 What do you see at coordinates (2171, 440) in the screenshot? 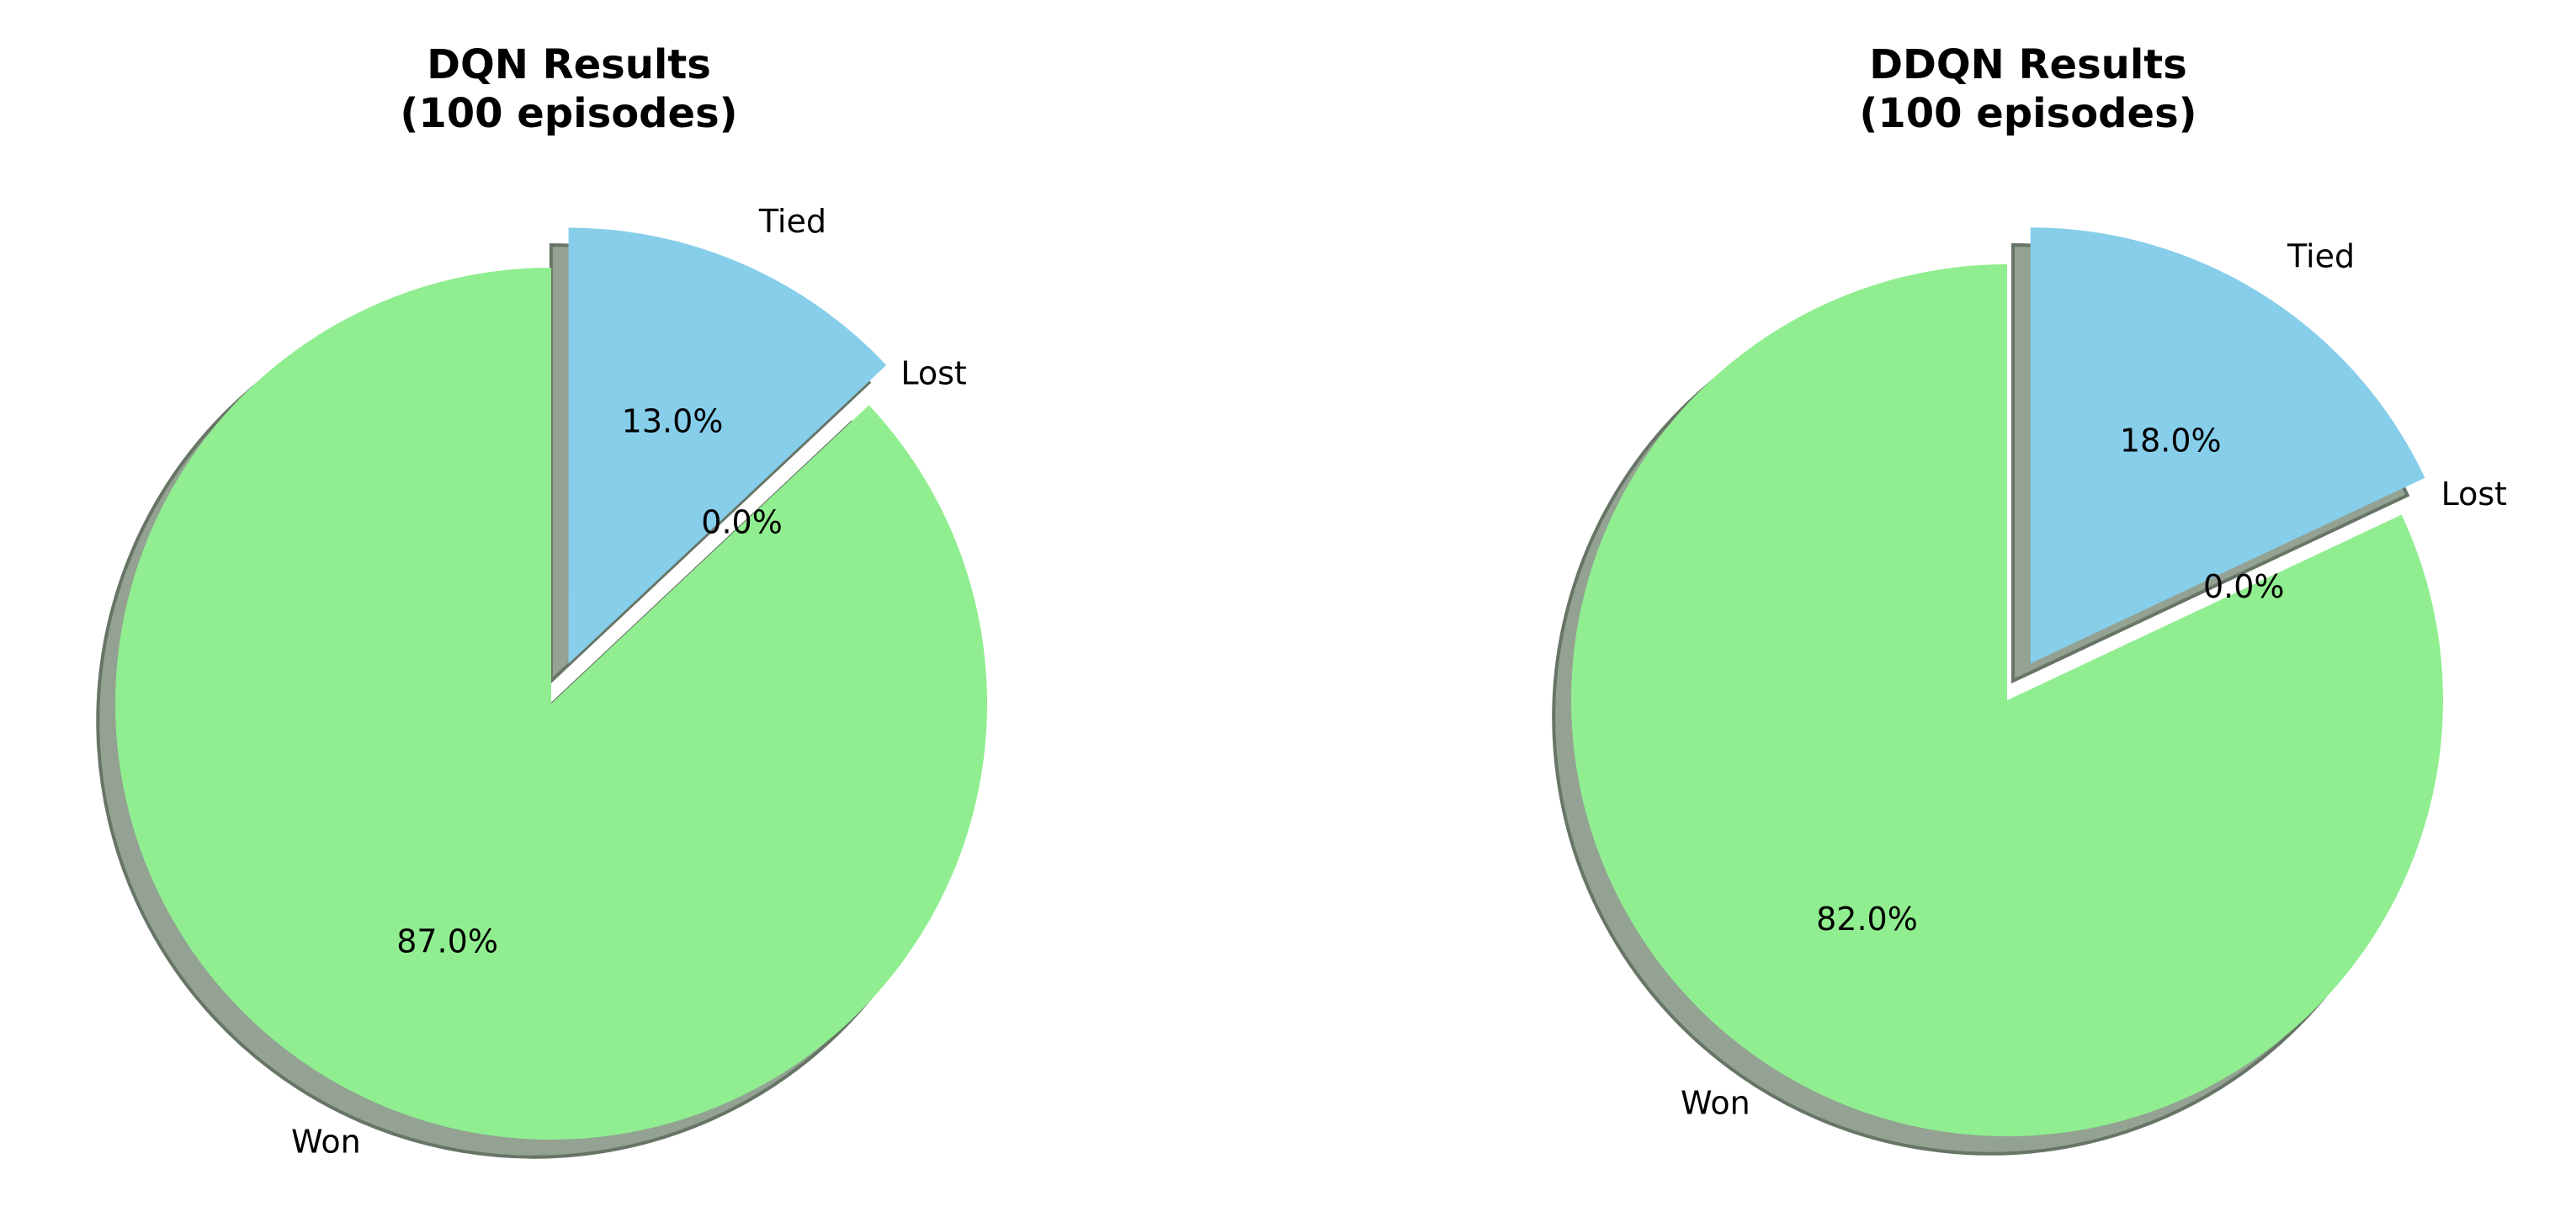
I see `percent-label-tied: 18.0%` at bounding box center [2171, 440].